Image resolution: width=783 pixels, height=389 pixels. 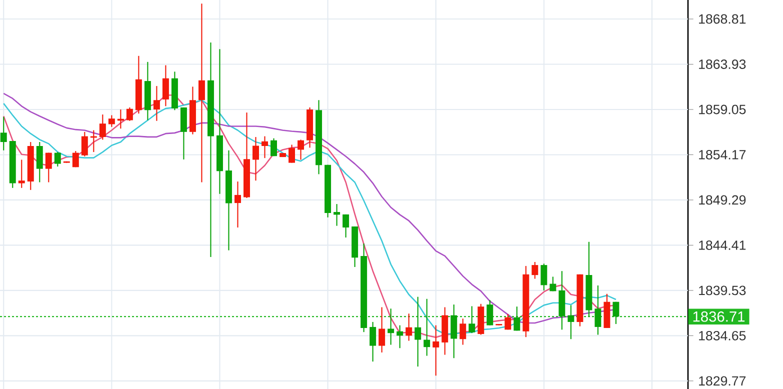 What do you see at coordinates (722, 335) in the screenshot?
I see `y-tick-label: 1834.65` at bounding box center [722, 335].